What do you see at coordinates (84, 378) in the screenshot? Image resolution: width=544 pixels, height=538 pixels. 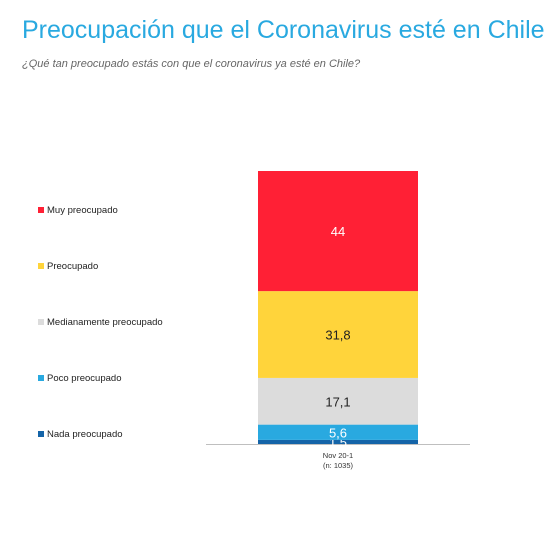 I see `legend-label: Poco preocupado` at bounding box center [84, 378].